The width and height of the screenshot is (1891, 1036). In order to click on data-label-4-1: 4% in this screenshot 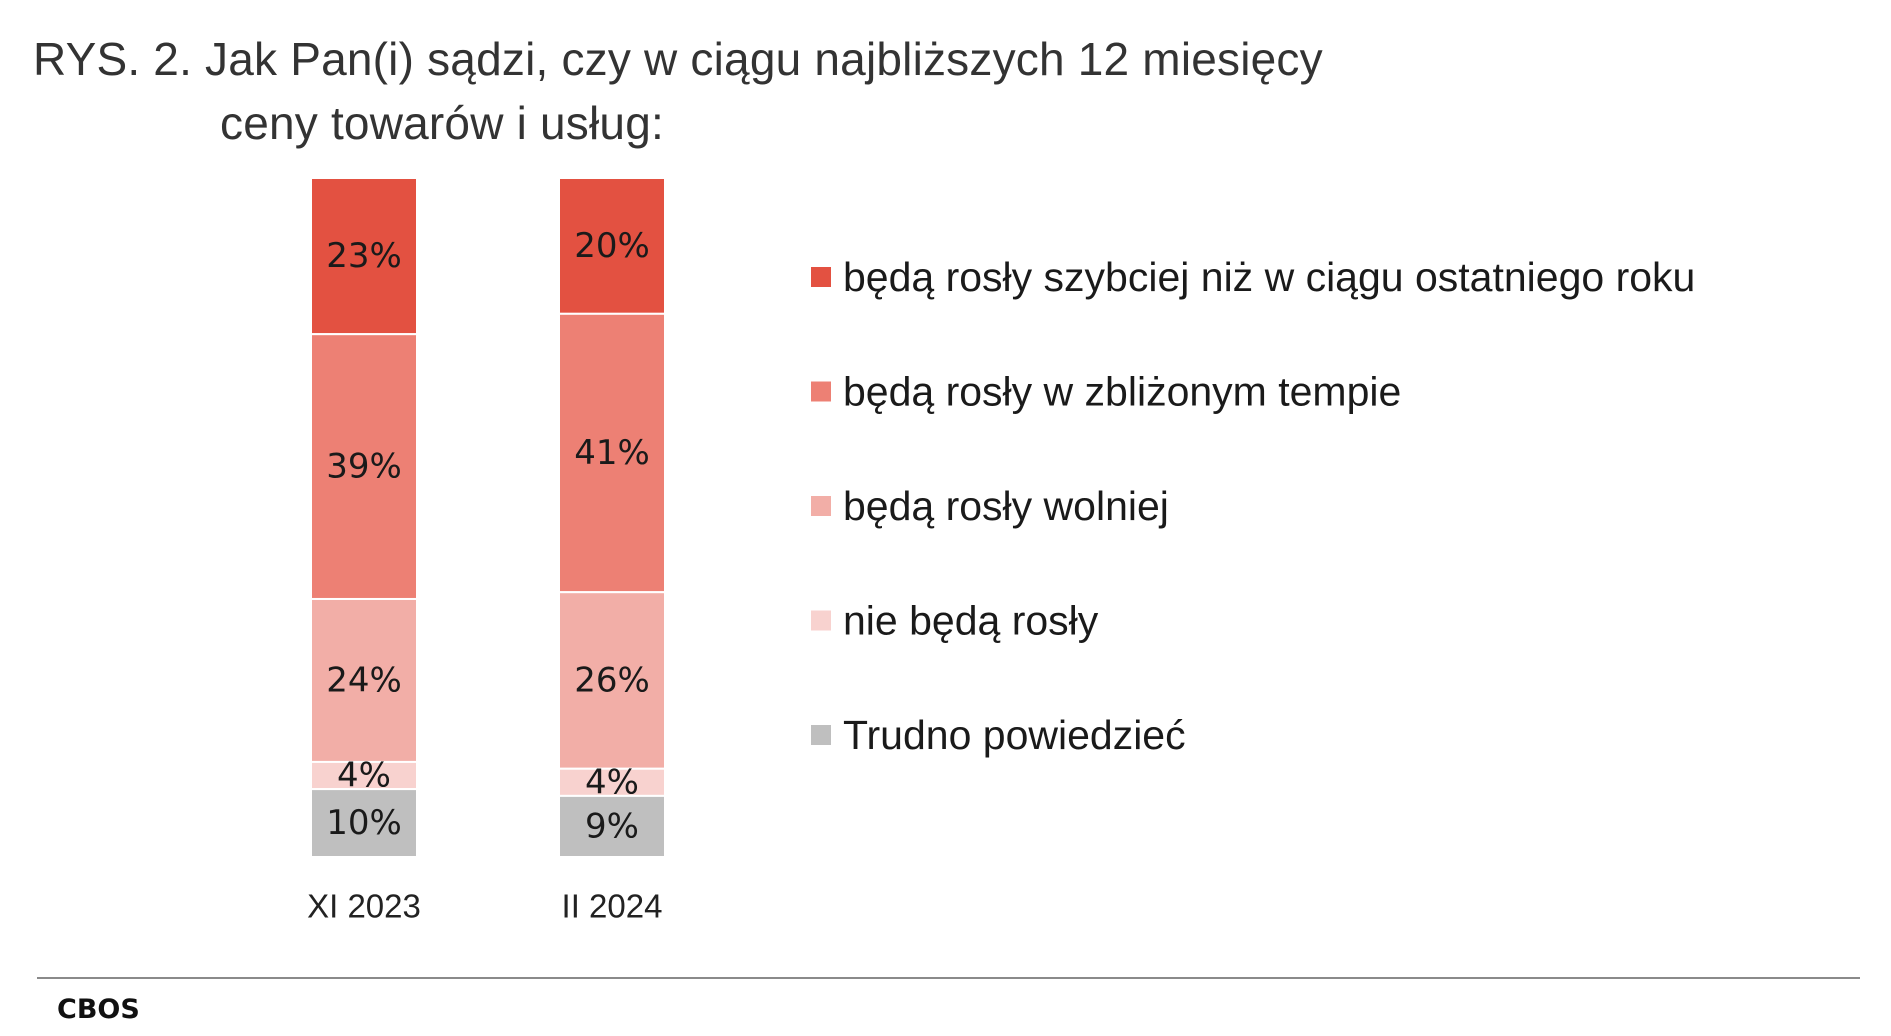, I will do `click(364, 776)`.